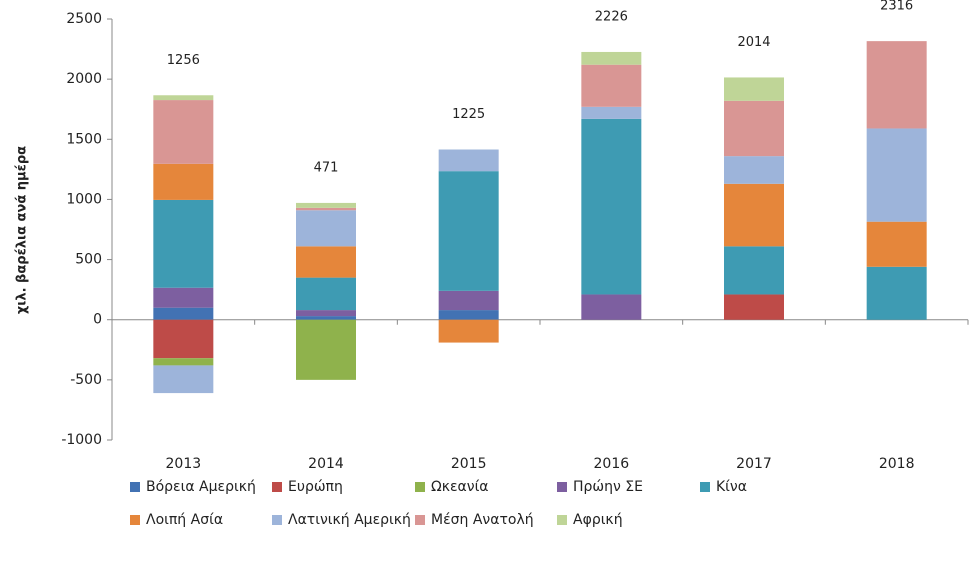 This screenshot has height=561, width=976. Describe the element at coordinates (201, 487) in the screenshot. I see `legend-label: Βόρεια Αμερική` at that location.